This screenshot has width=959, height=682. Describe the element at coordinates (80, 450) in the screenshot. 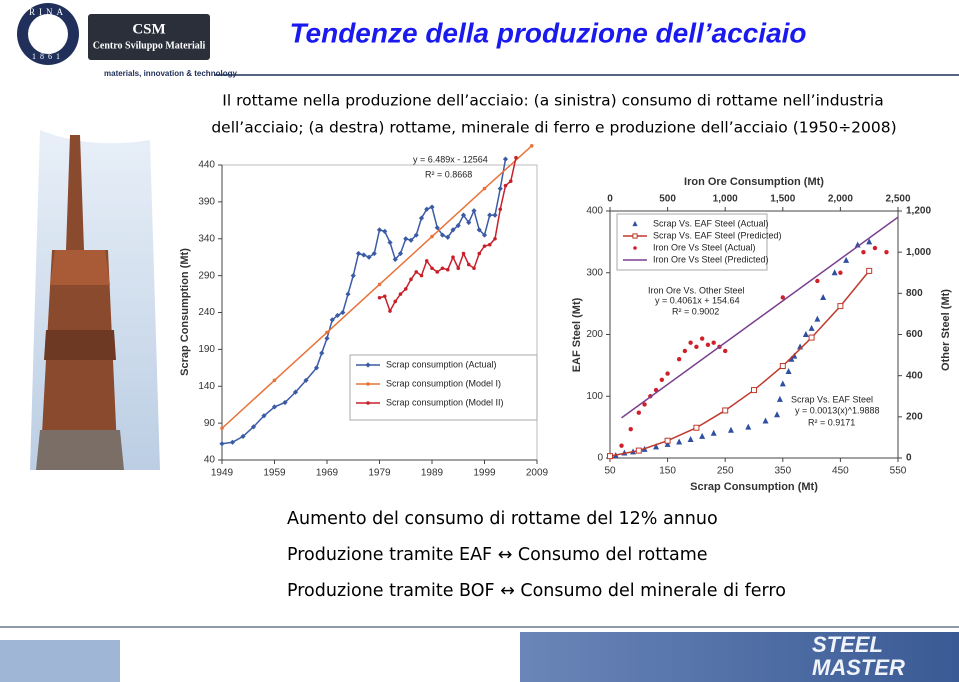

I see `tower-base` at that location.